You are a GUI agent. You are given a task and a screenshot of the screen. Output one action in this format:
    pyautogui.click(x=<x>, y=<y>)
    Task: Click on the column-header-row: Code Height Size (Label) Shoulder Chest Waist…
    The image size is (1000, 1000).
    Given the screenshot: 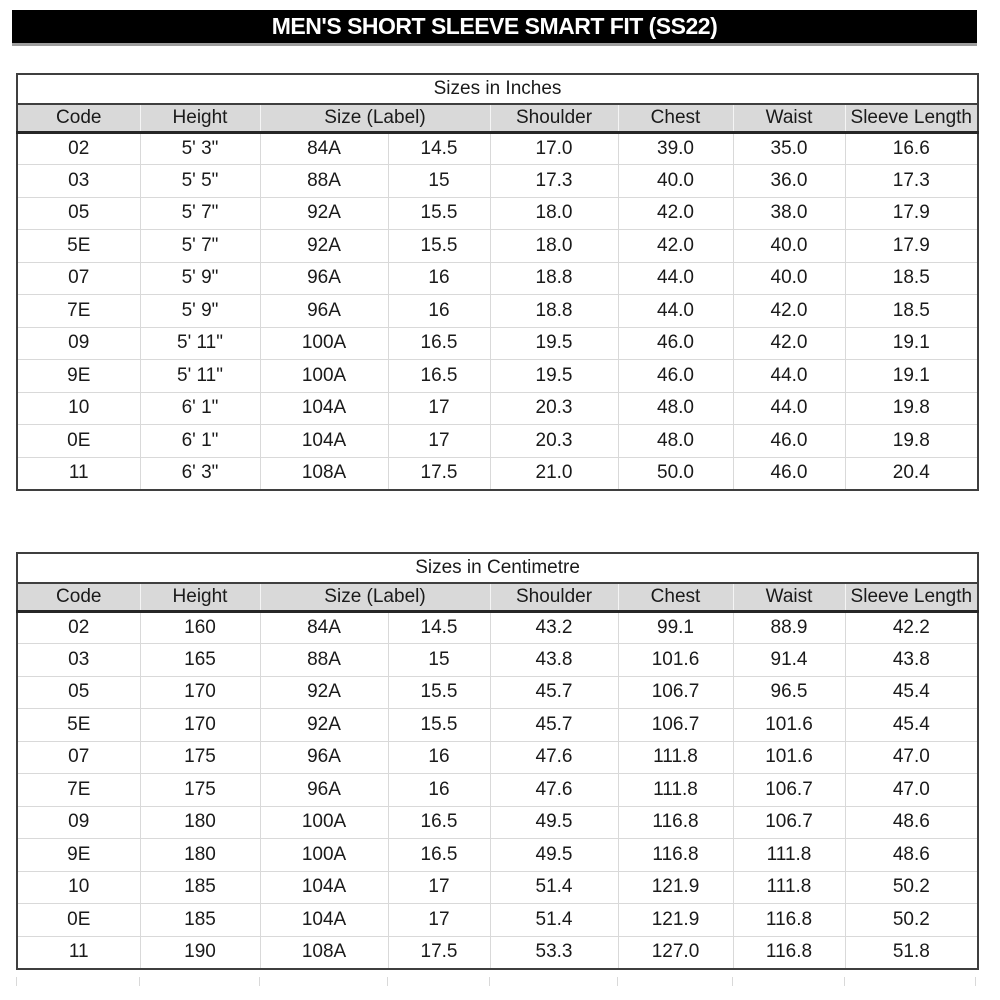 What is the action you would take?
    pyautogui.click(x=498, y=598)
    